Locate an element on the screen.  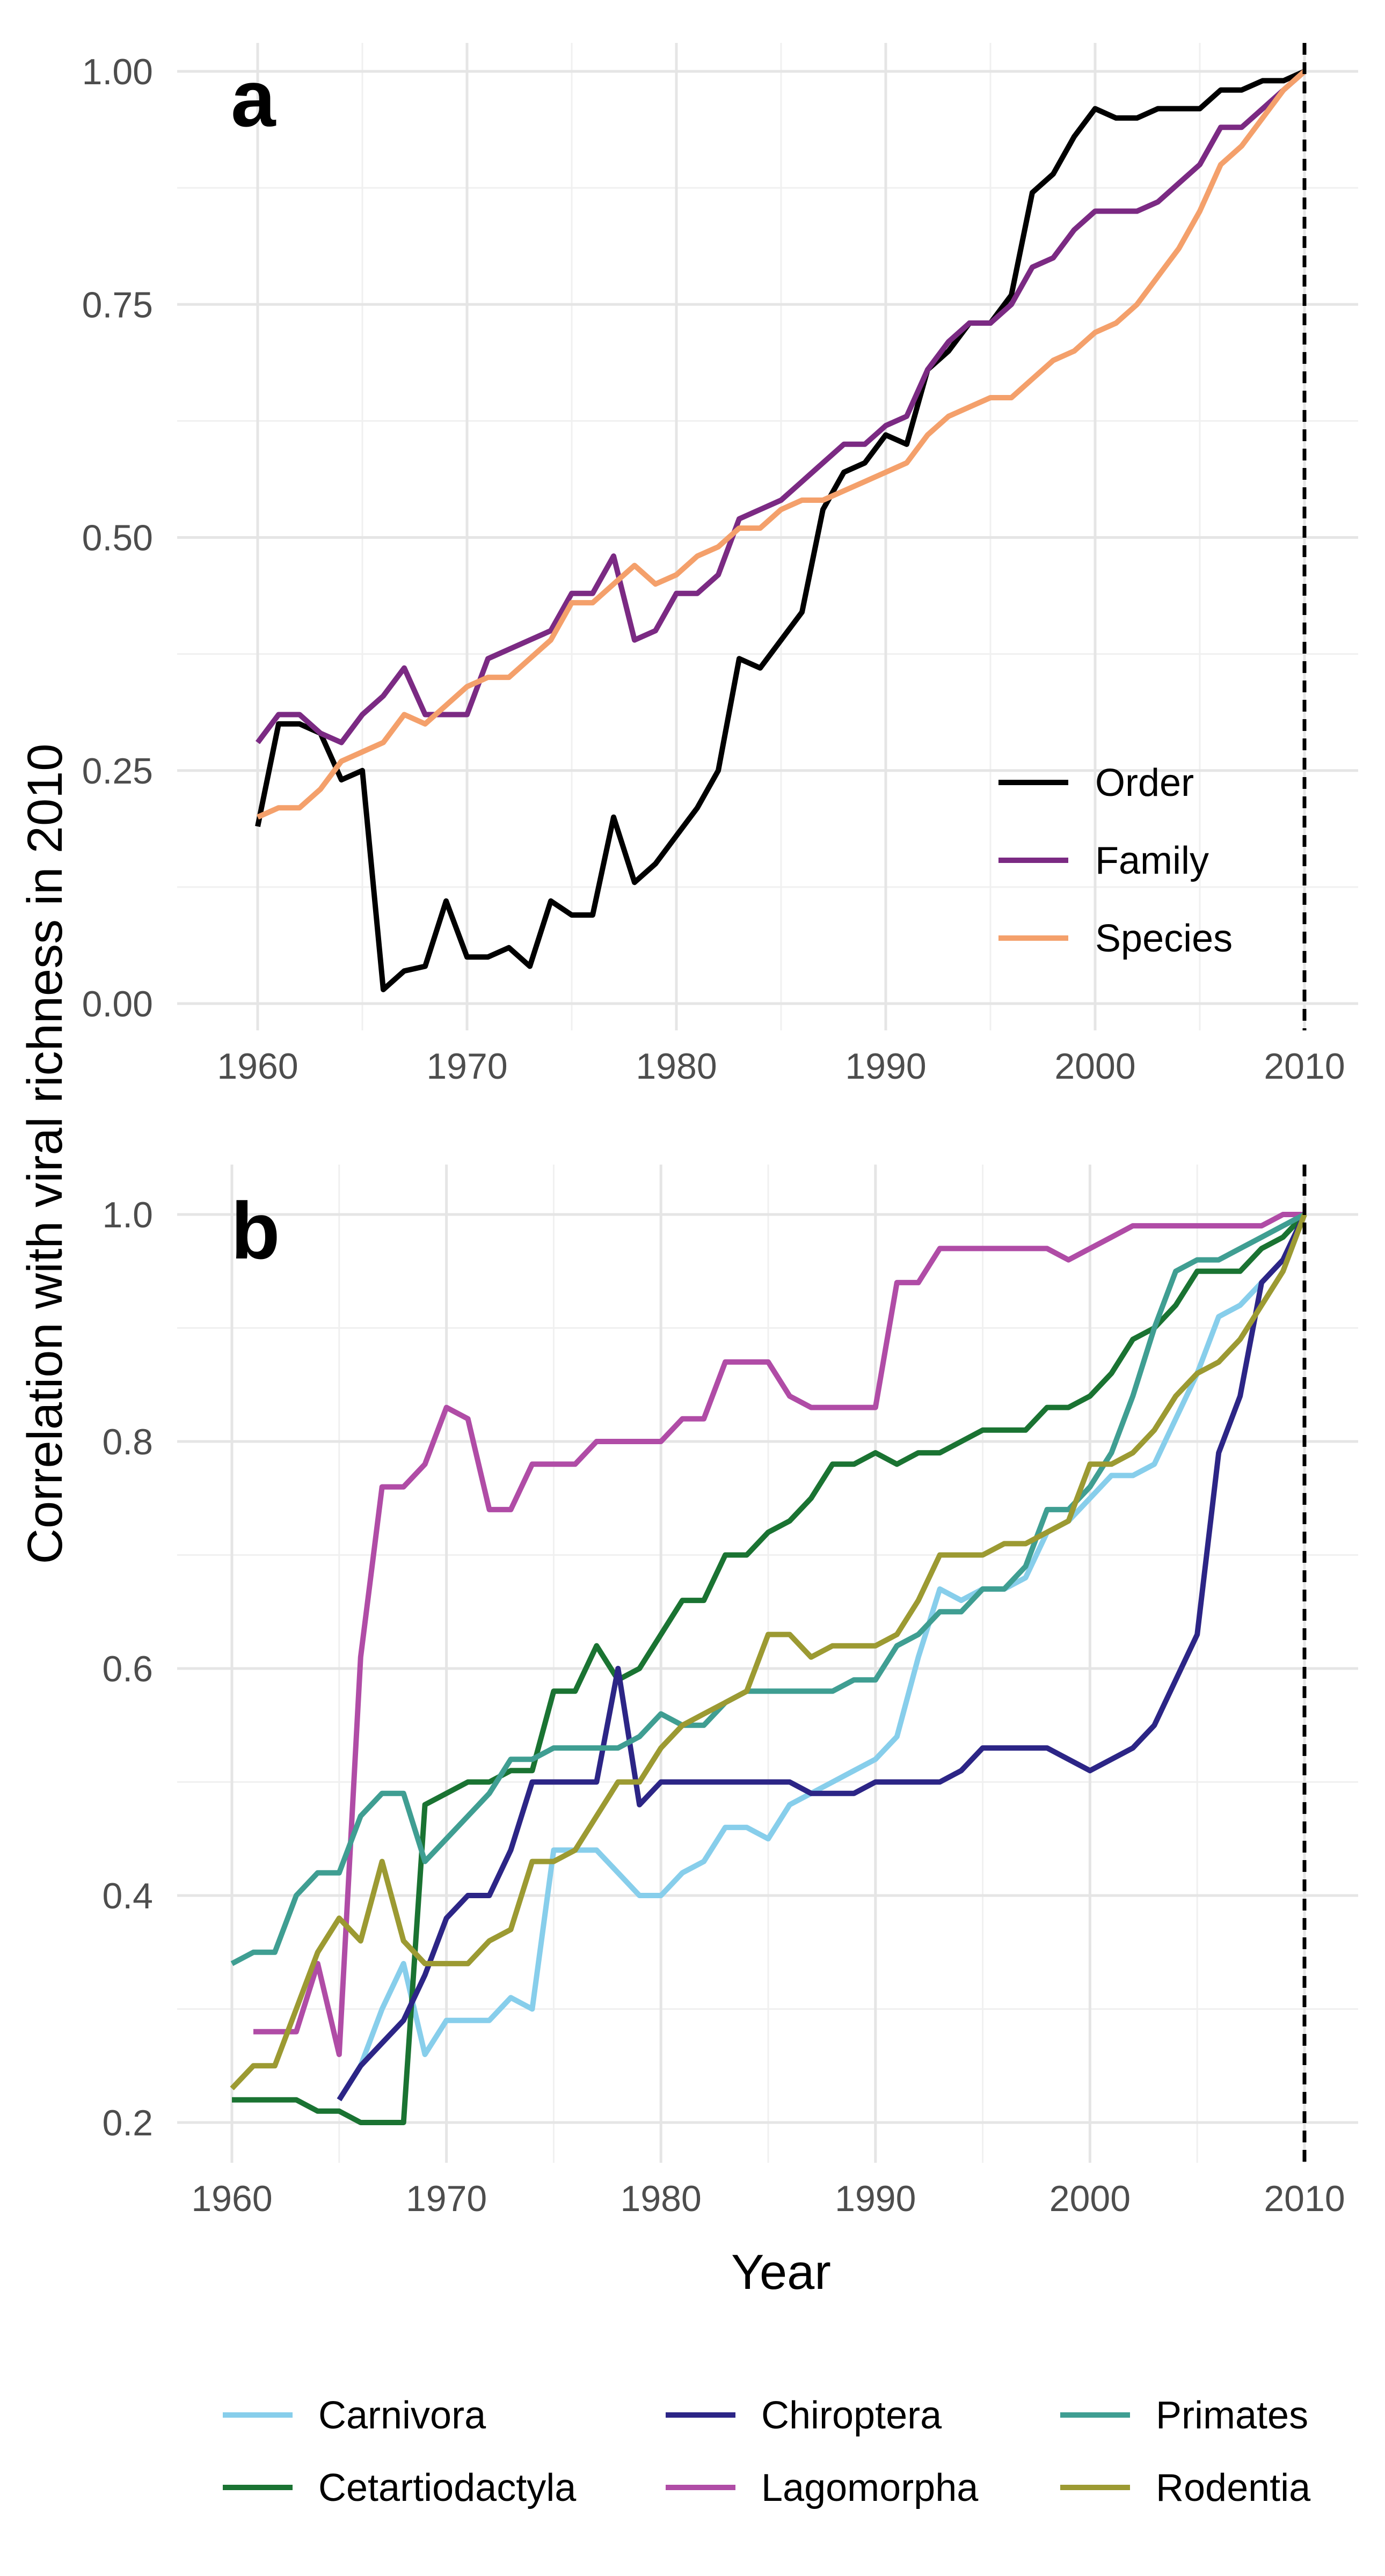
y-tick-label: 0.00 is located at coordinates (117, 1004).